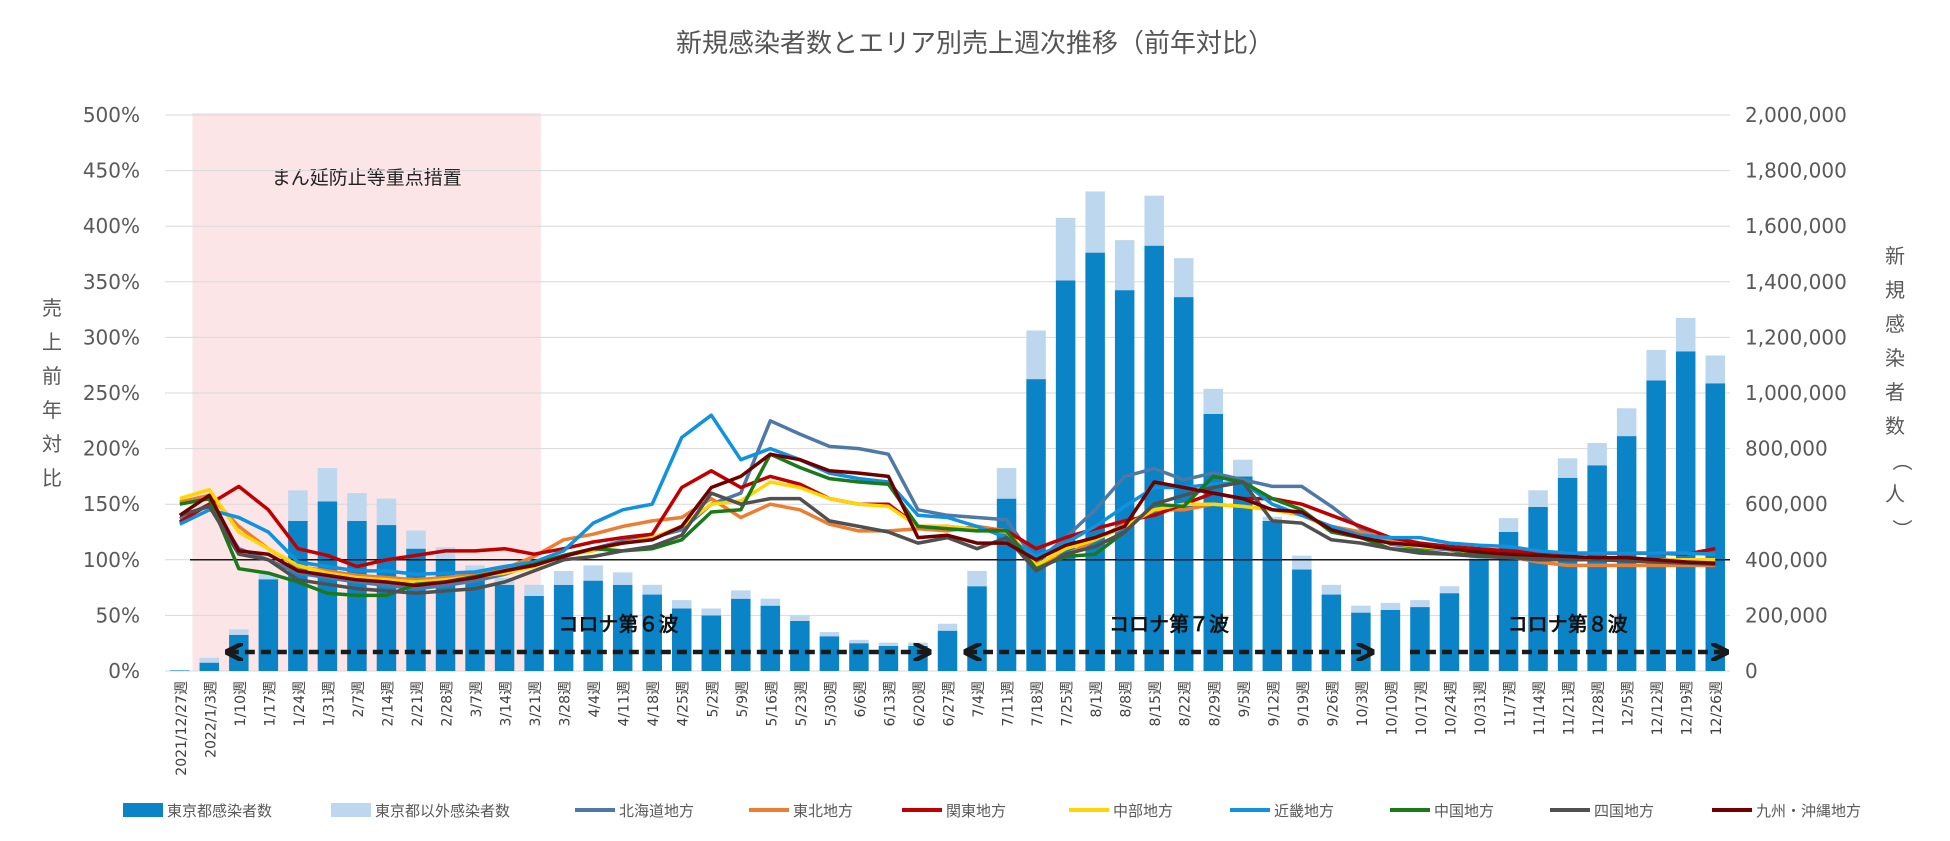 The width and height of the screenshot is (1950, 841). Describe the element at coordinates (950, 703) in the screenshot. I see `category-label: 6/27週` at that location.